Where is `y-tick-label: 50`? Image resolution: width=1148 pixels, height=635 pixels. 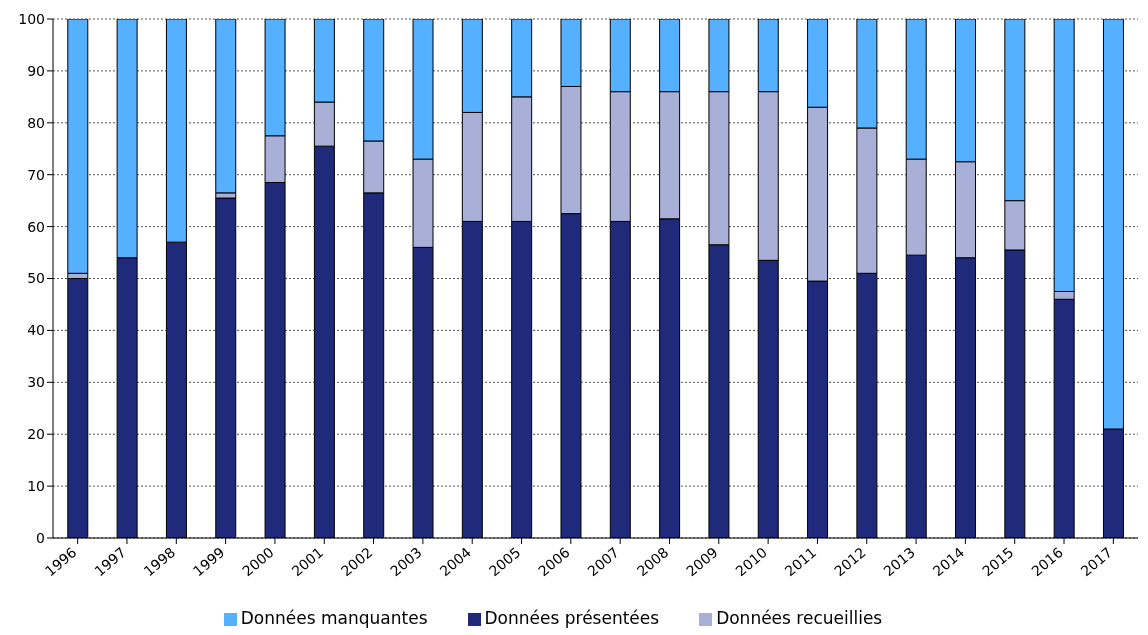 y-tick-label: 50 is located at coordinates (36, 278).